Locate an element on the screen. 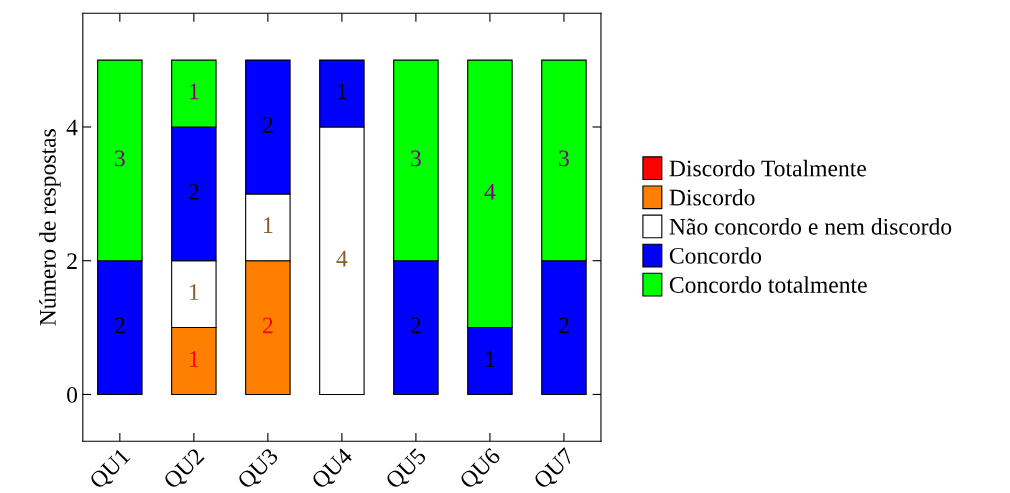 This screenshot has height=493, width=1010. x-tick-label: QU7 is located at coordinates (555, 470).